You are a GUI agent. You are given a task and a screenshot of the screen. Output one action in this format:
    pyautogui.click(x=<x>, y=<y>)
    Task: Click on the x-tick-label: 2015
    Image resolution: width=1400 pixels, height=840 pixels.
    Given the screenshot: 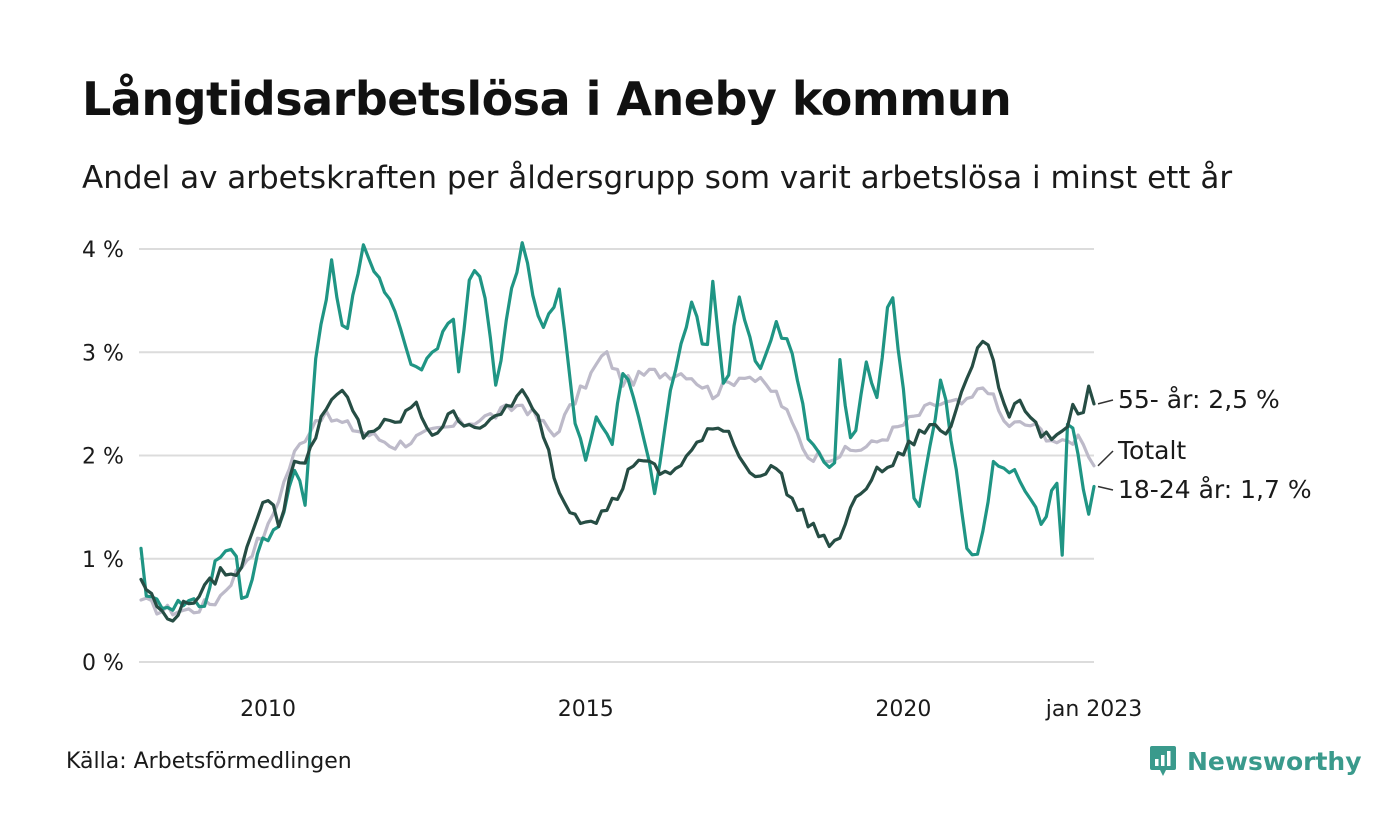 What is the action you would take?
    pyautogui.click(x=586, y=709)
    